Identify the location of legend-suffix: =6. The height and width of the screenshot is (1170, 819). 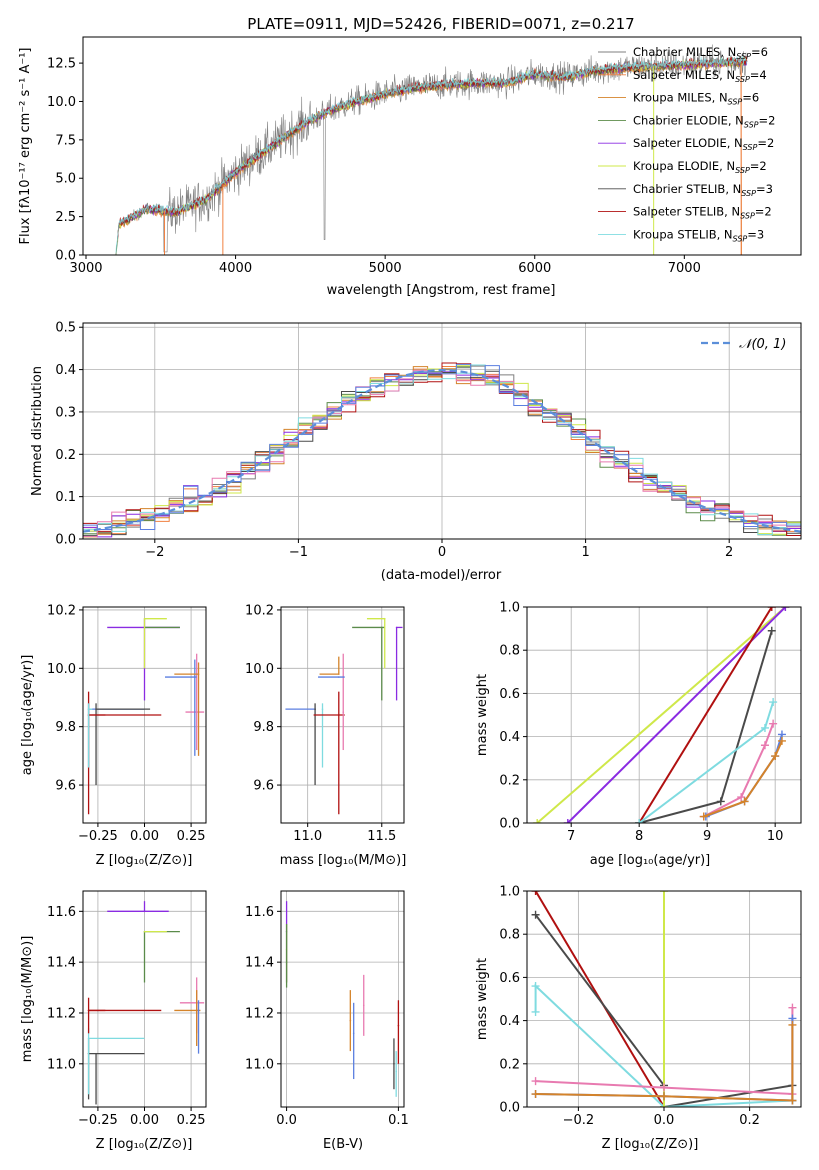
(750, 98).